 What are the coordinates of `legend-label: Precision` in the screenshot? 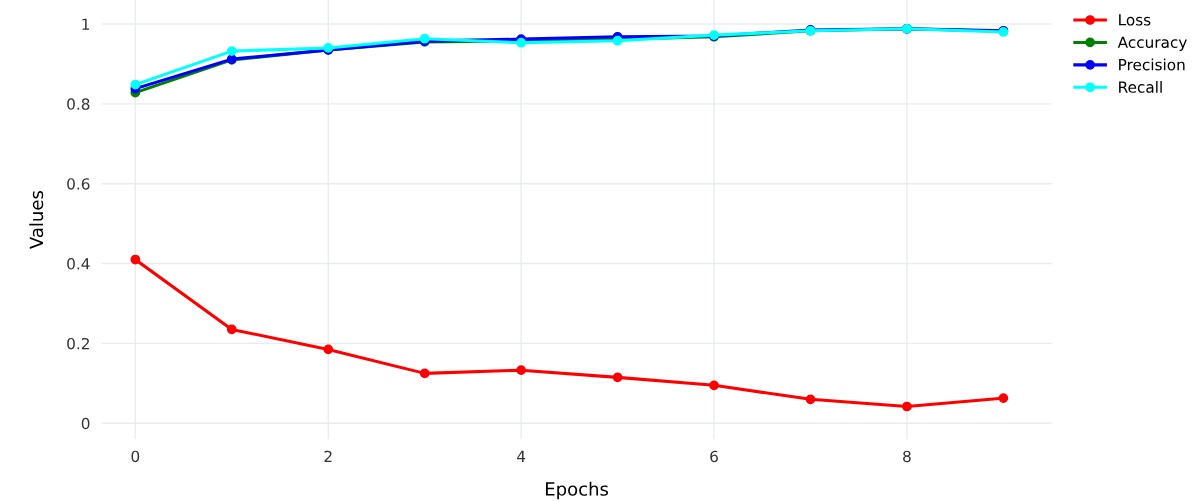 It's located at (1152, 64).